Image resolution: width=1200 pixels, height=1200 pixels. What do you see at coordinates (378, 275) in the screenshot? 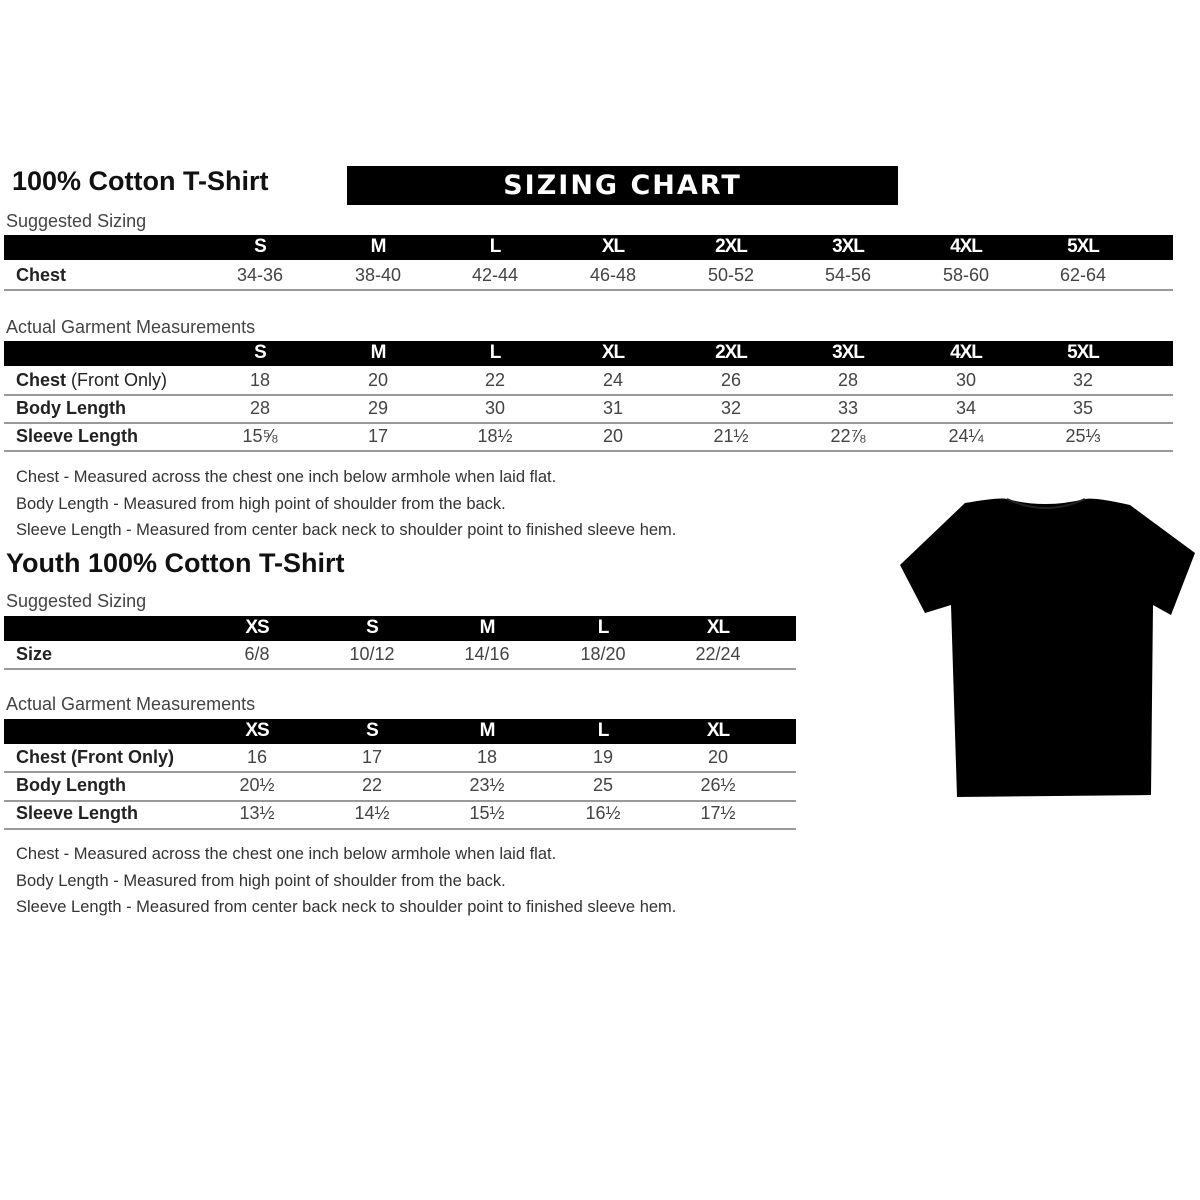
I see `table-cell: 38-40` at bounding box center [378, 275].